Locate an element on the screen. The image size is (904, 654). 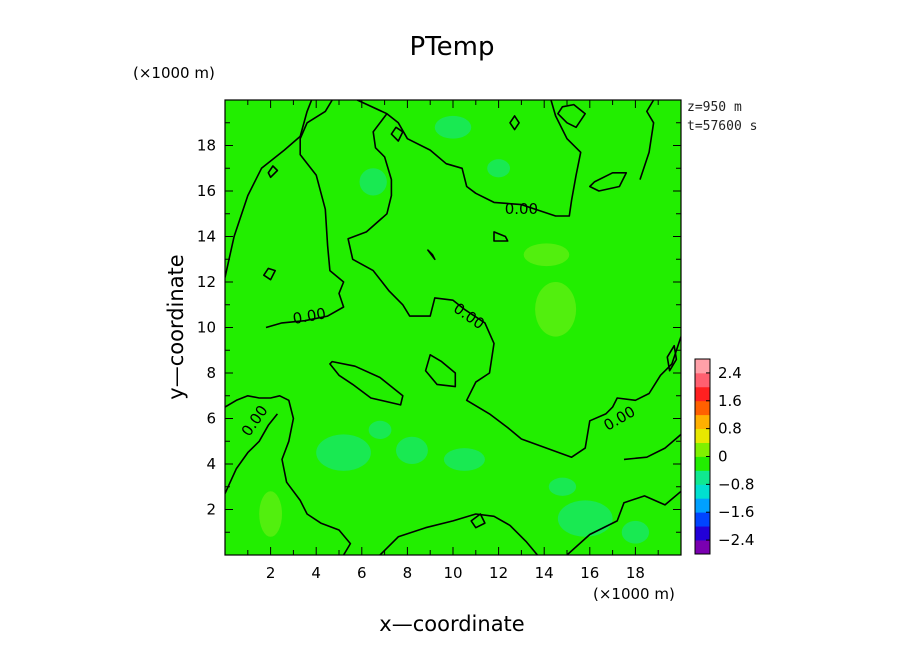
info-line-t: t=57600 s is located at coordinates (722, 126).